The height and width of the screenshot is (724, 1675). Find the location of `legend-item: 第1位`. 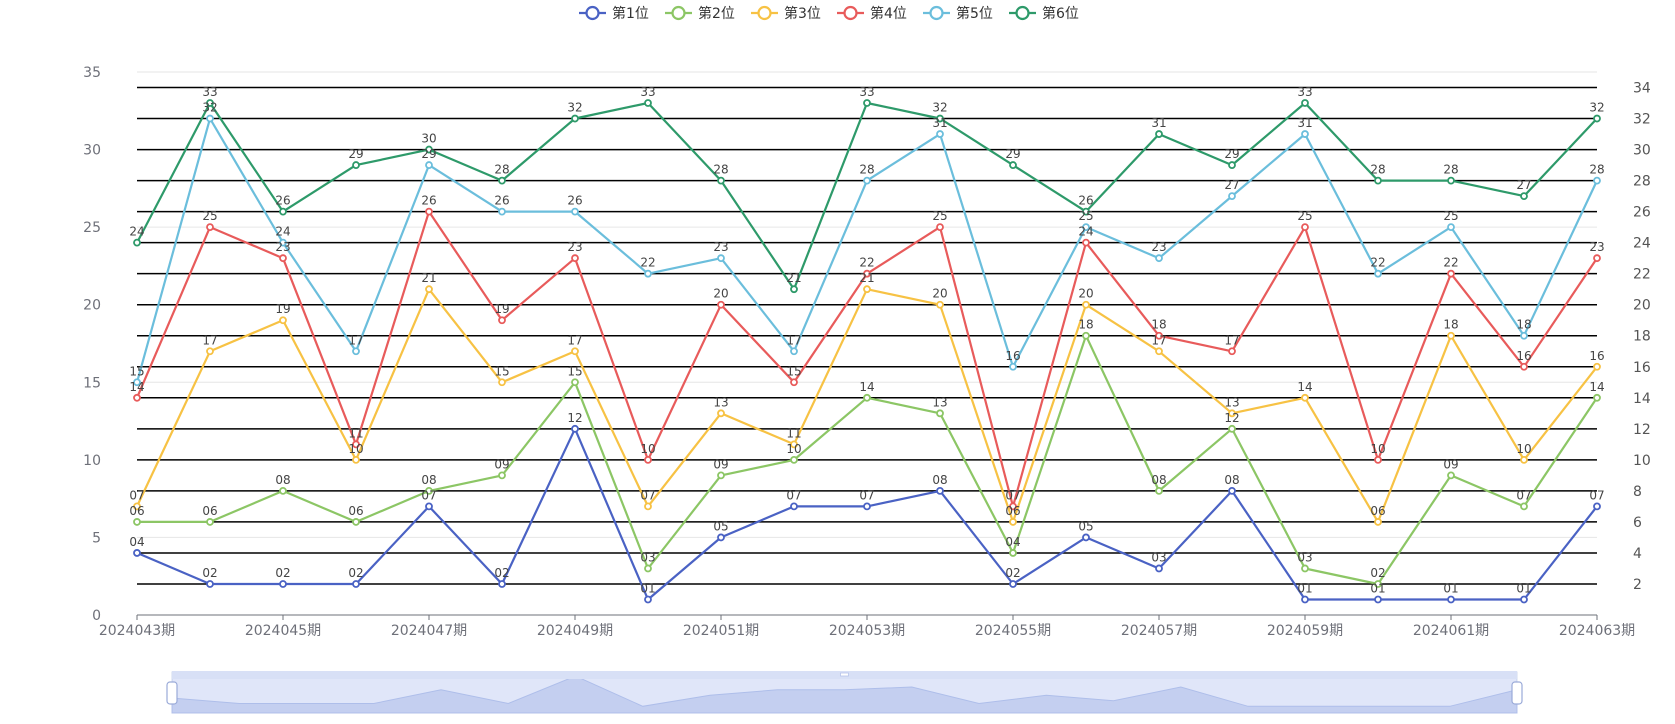

legend-item: 第1位 is located at coordinates (614, 13).